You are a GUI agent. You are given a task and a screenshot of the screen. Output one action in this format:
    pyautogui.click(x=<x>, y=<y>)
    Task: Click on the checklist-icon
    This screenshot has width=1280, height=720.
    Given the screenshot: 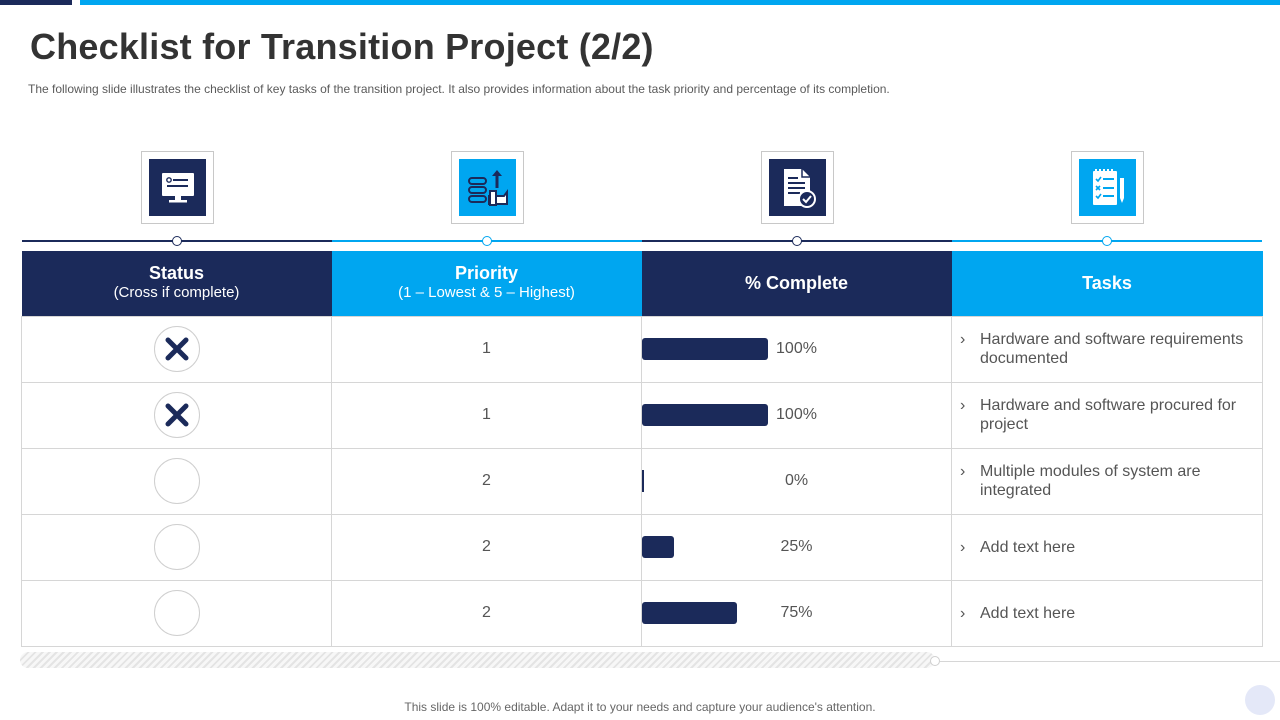 What is the action you would take?
    pyautogui.click(x=1108, y=186)
    